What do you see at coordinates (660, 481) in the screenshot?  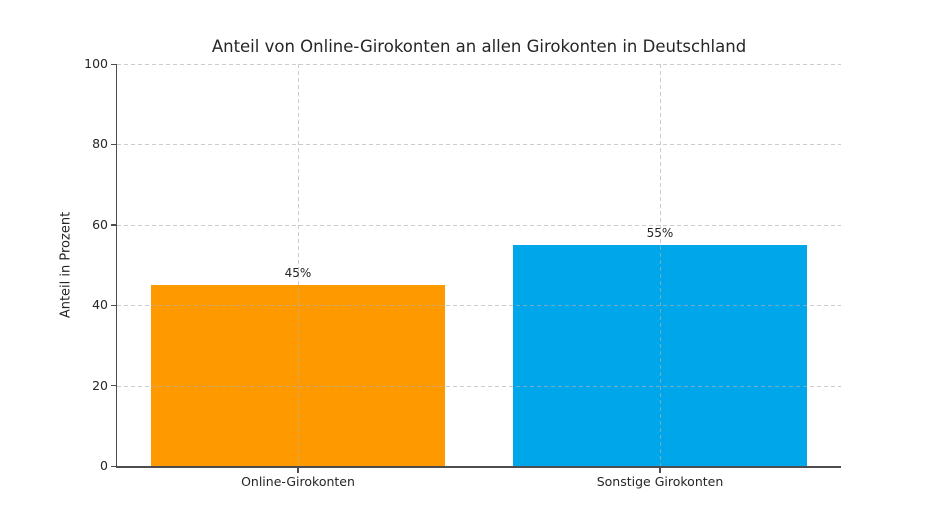 I see `x-tick-label-1: Sonstige Girokonten` at bounding box center [660, 481].